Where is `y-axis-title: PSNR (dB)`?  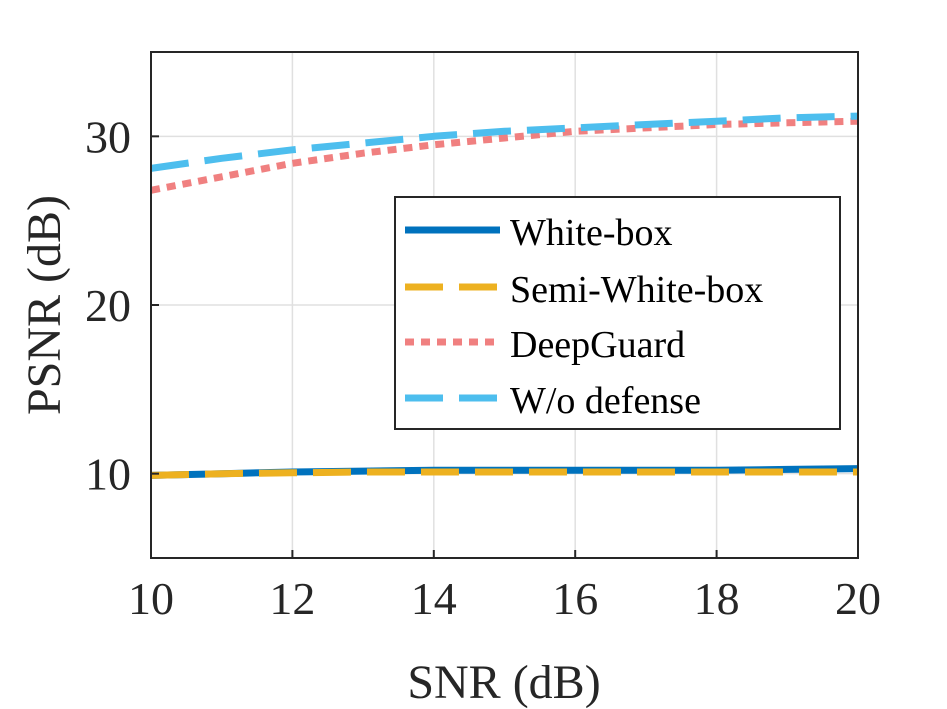 y-axis-title: PSNR (dB) is located at coordinates (44, 305).